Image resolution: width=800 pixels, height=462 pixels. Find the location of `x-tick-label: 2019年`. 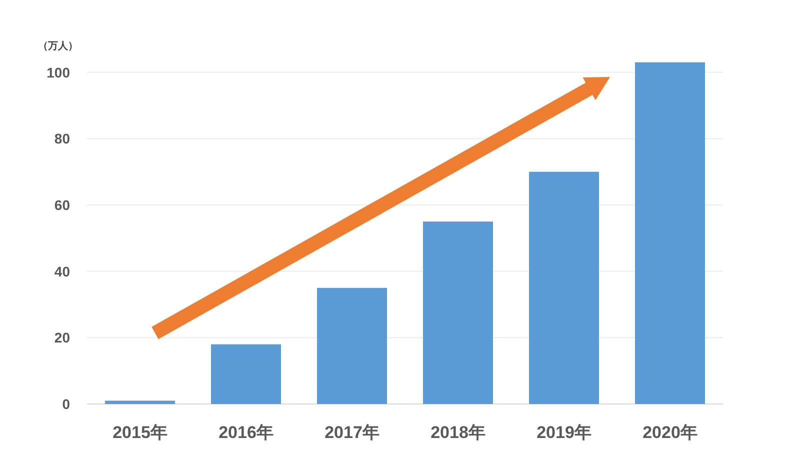

x-tick-label: 2019年 is located at coordinates (564, 432).